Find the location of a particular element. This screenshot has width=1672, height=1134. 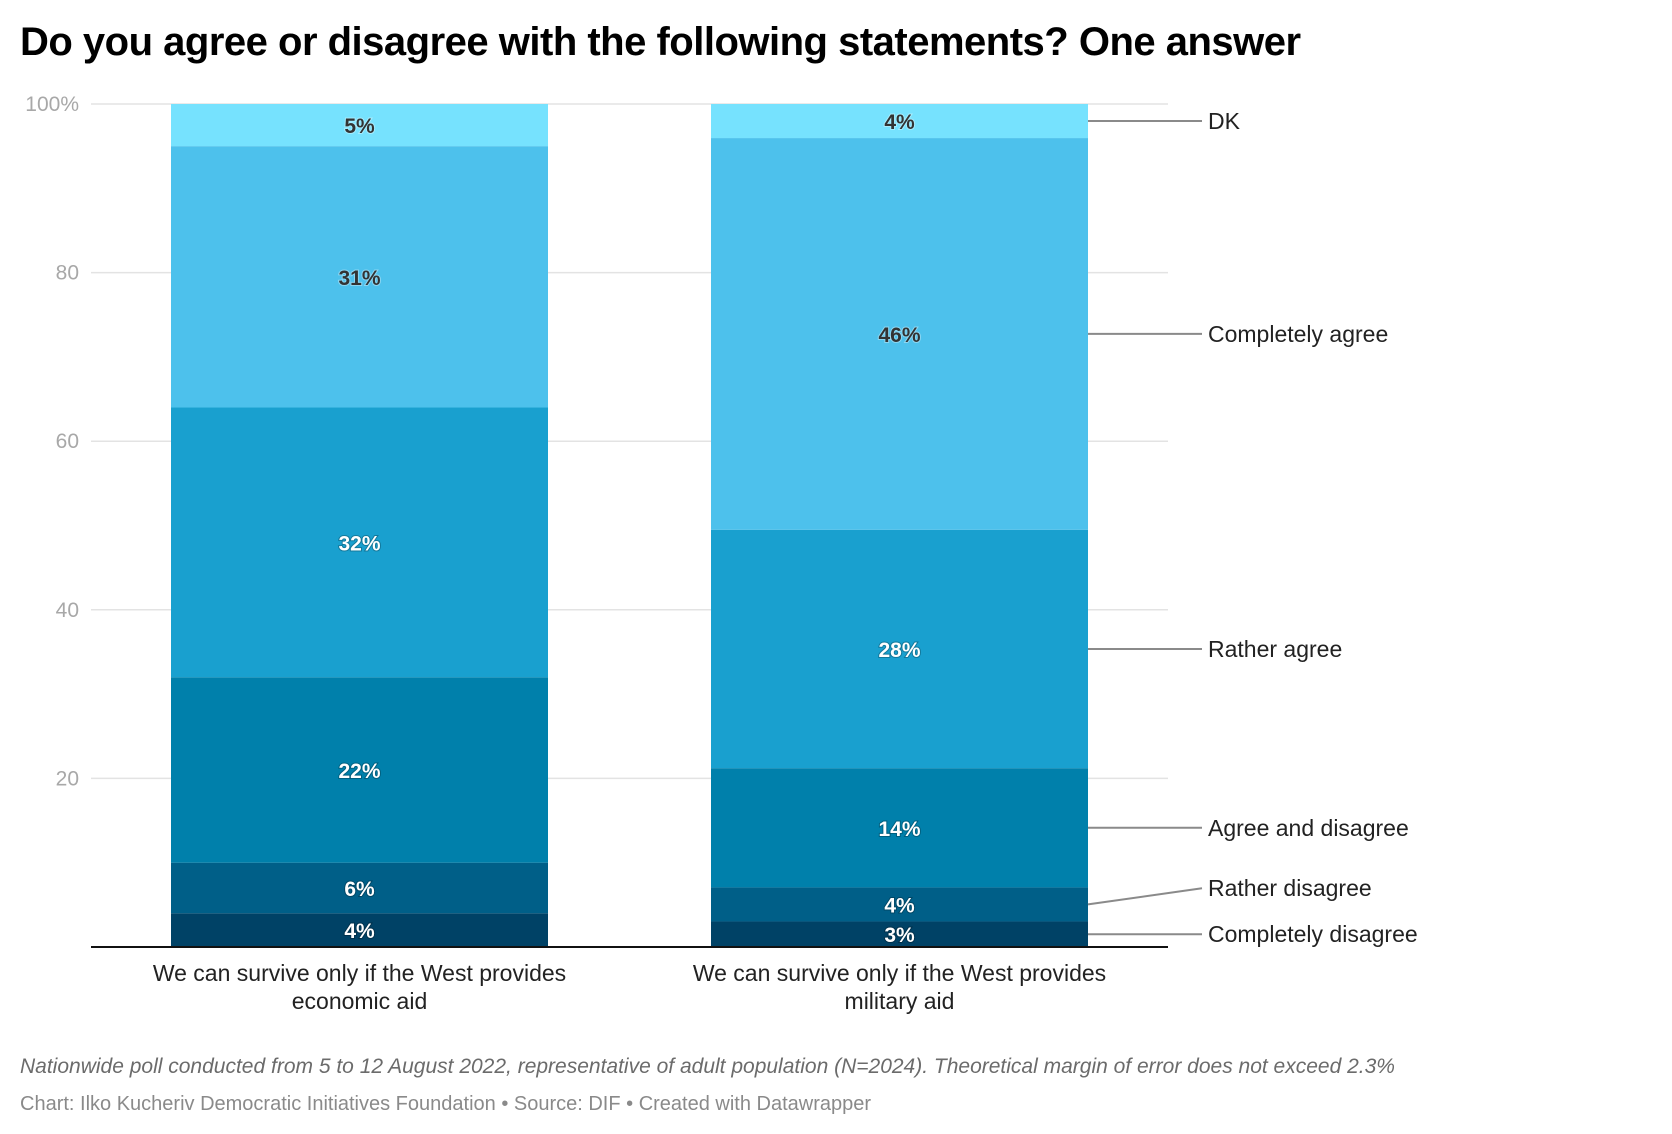

data-label: 32% is located at coordinates (359, 543).